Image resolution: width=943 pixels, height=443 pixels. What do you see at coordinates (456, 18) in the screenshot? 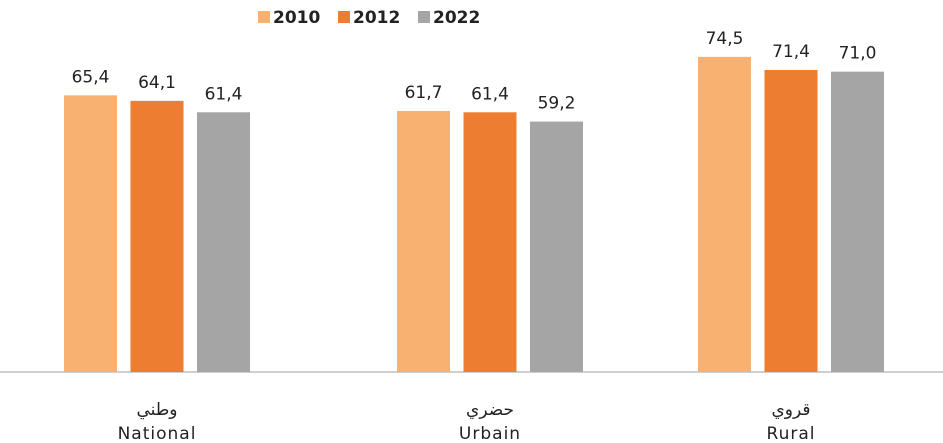
I see `legend-label: 2022` at bounding box center [456, 18].